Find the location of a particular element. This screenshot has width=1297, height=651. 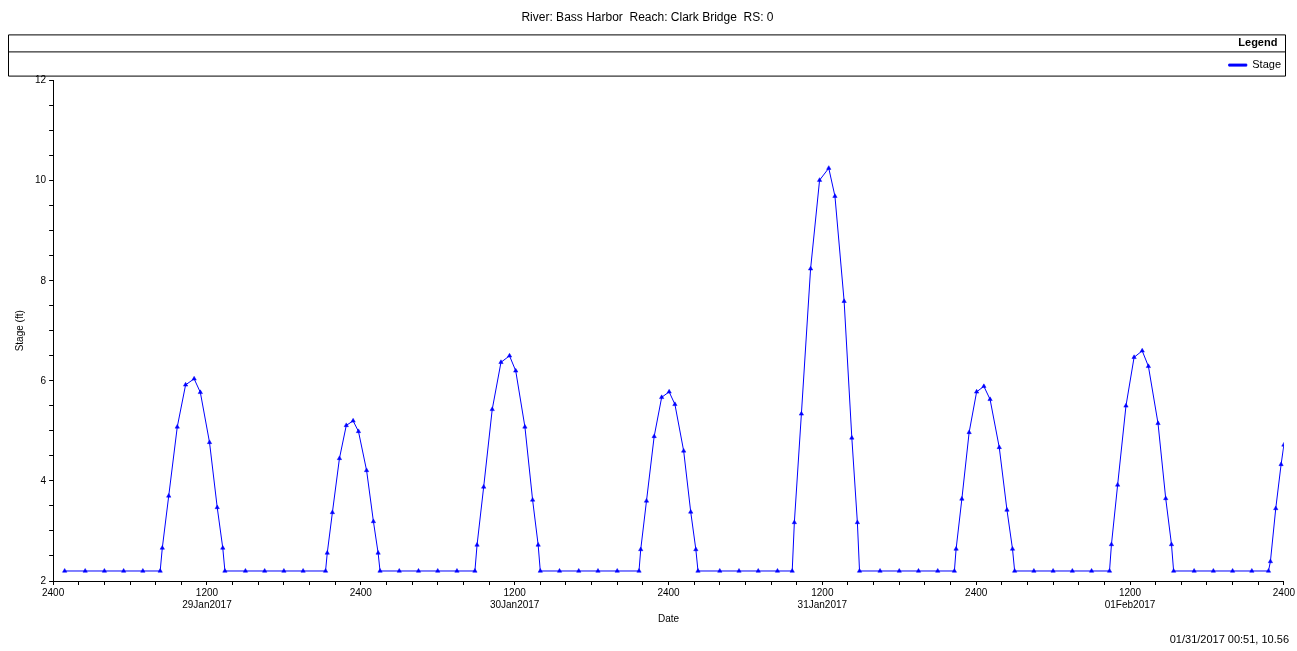

y-axis-title: Stage (ft) is located at coordinates (19, 331).